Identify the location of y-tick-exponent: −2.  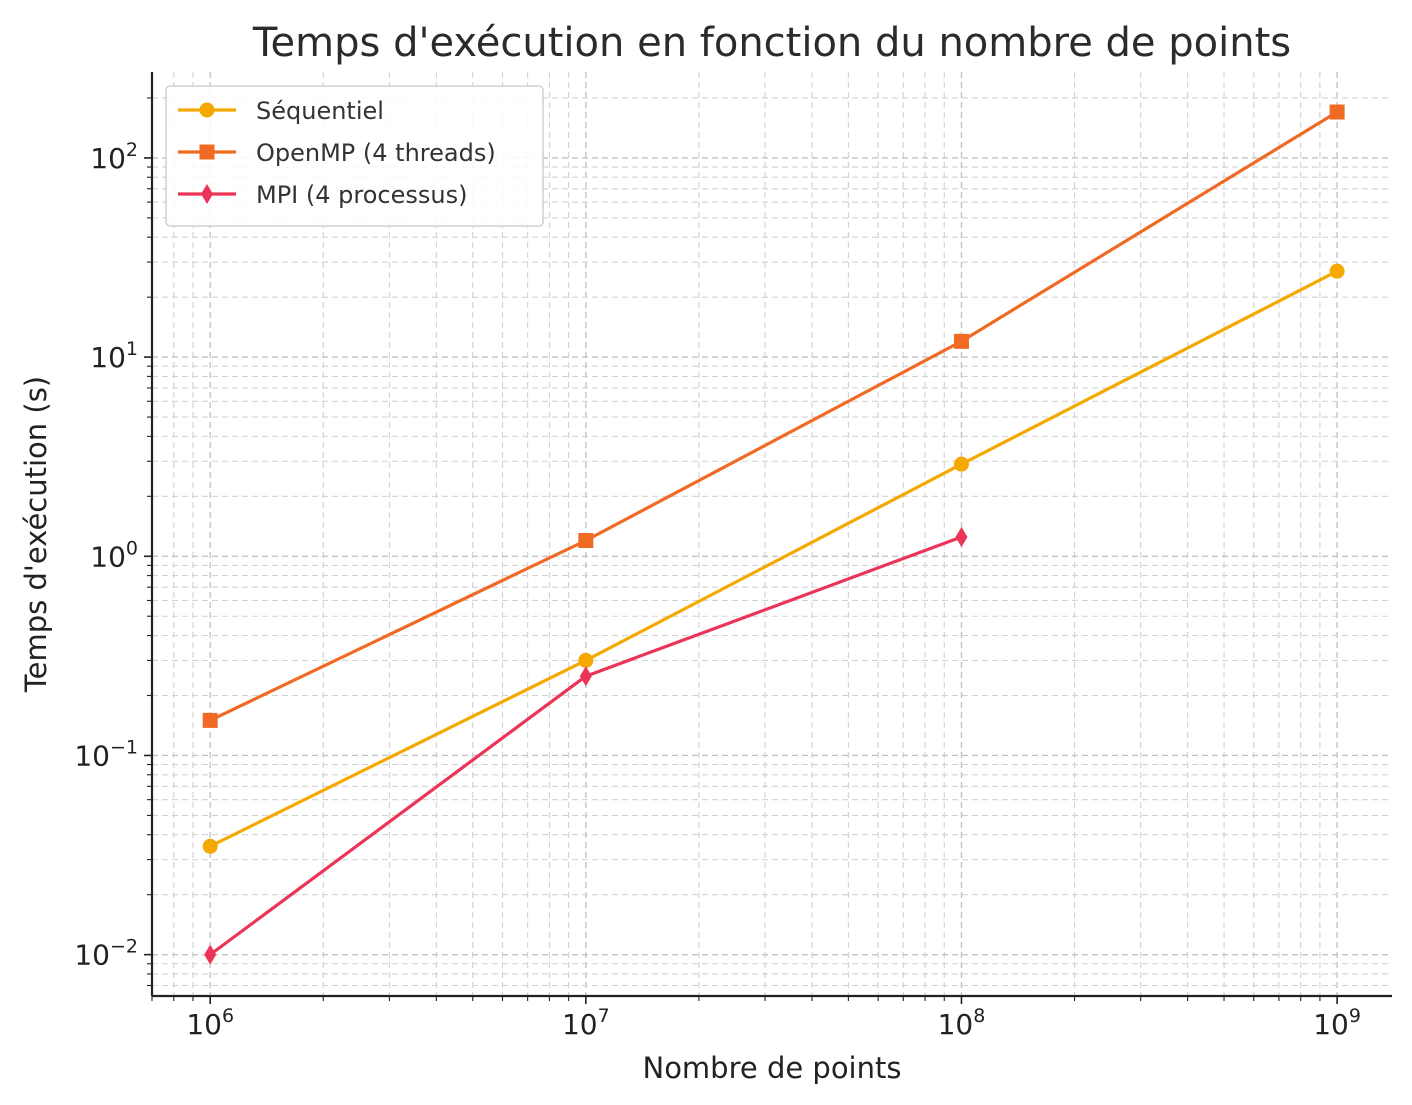
(124, 947).